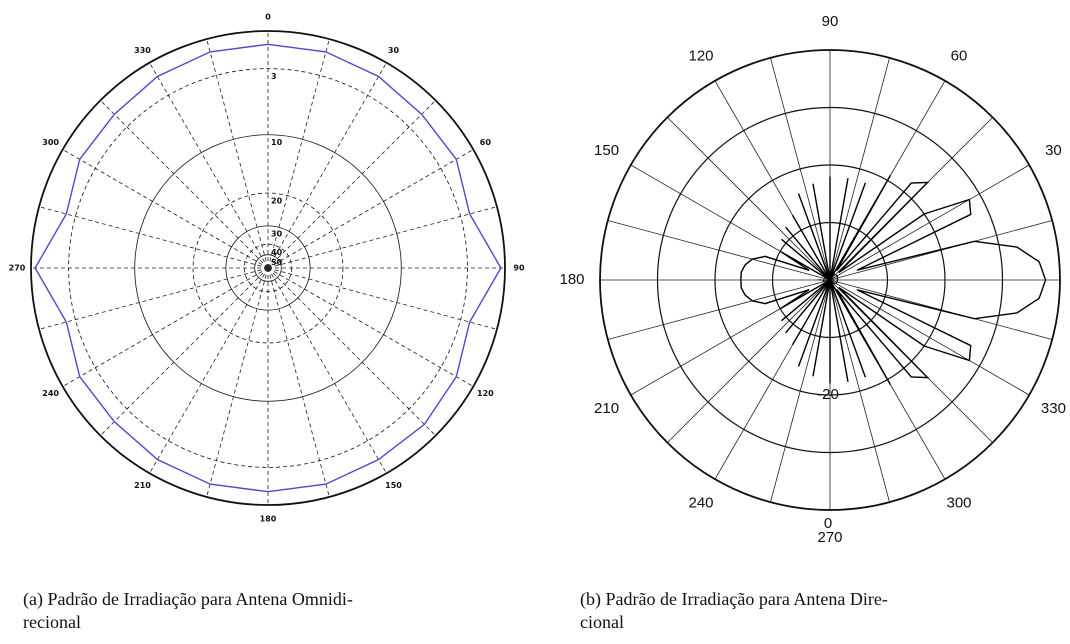 Image resolution: width=1070 pixels, height=644 pixels. What do you see at coordinates (277, 262) in the screenshot?
I see `r-tick-label: 50` at bounding box center [277, 262].